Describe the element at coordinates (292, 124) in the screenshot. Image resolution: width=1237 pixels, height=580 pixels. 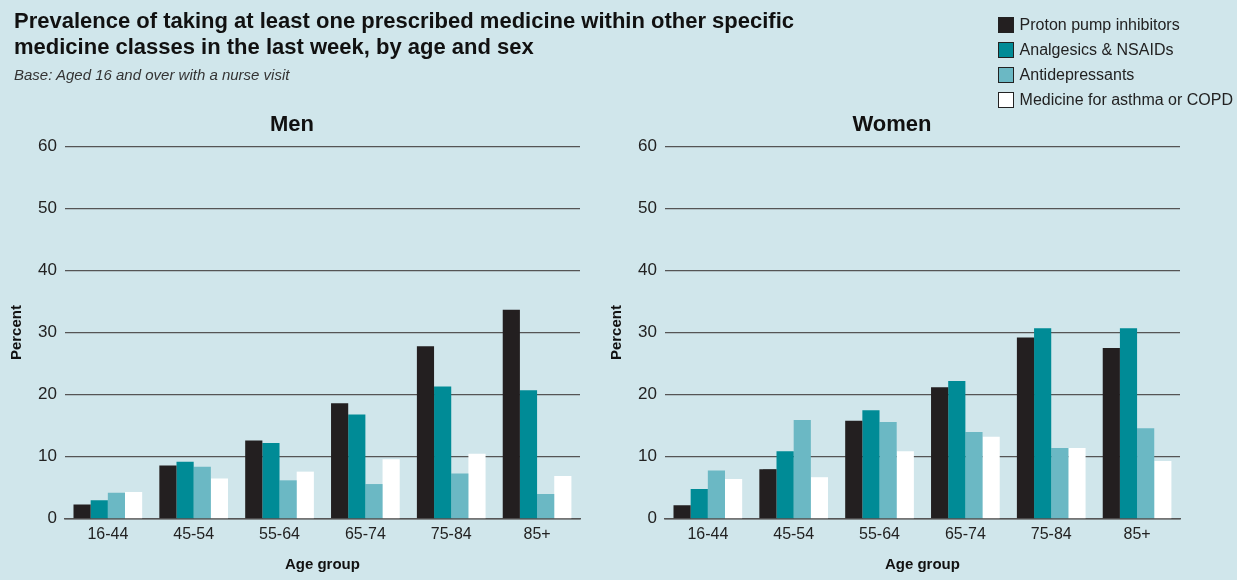
I see `chart-title: Men` at that location.